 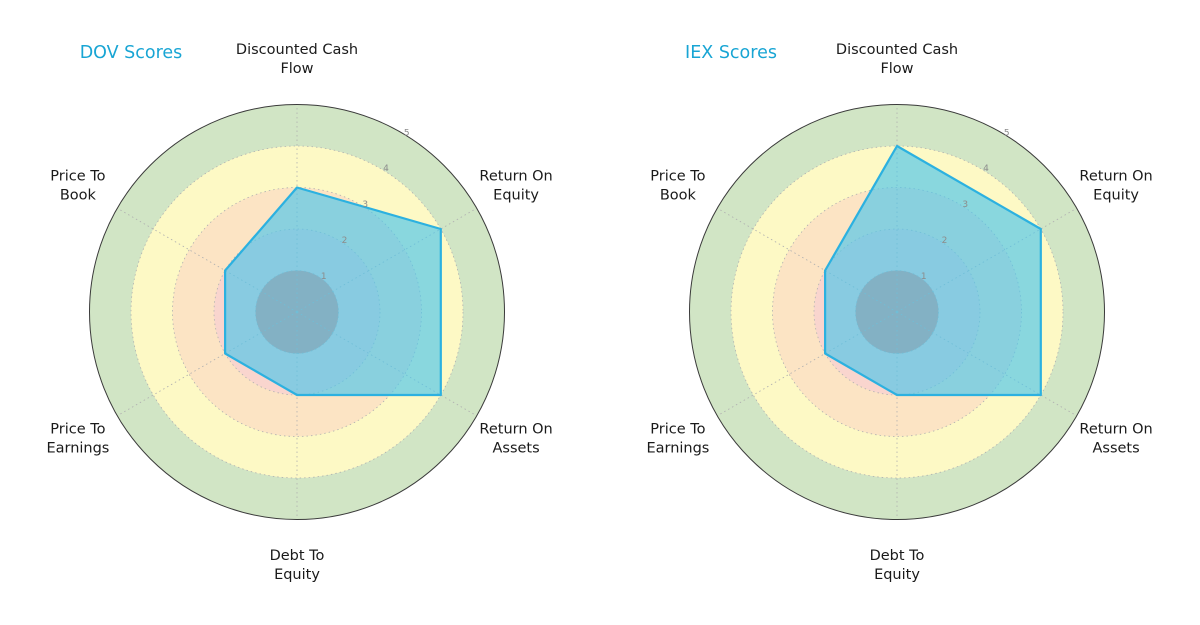 What do you see at coordinates (131, 53) in the screenshot?
I see `chart-title: DOV Scores` at bounding box center [131, 53].